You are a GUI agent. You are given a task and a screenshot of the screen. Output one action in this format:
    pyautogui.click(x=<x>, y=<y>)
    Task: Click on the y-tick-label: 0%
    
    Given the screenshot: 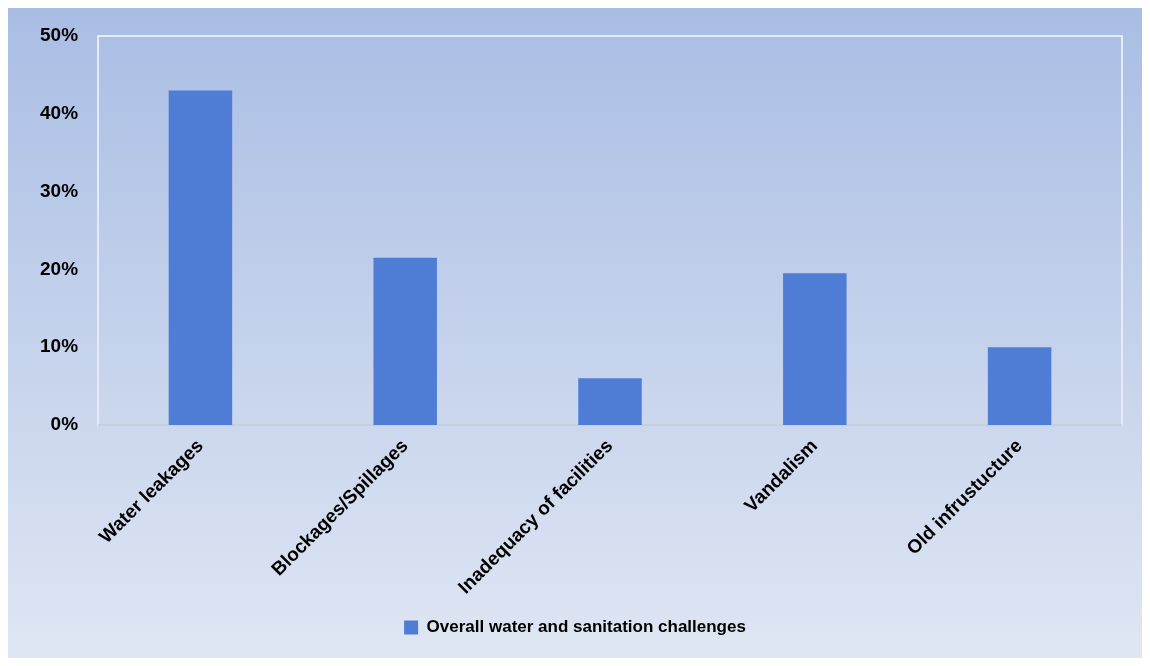 What is the action you would take?
    pyautogui.click(x=64, y=424)
    